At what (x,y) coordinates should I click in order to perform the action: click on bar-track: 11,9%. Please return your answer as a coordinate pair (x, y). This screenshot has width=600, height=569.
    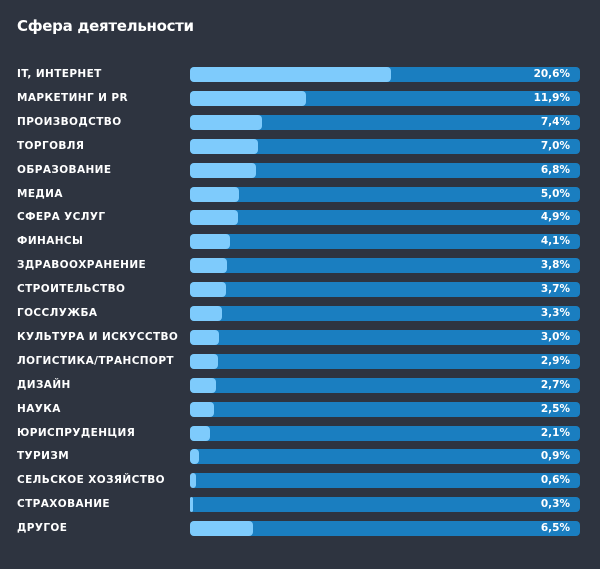
    Looking at the image, I should click on (385, 98).